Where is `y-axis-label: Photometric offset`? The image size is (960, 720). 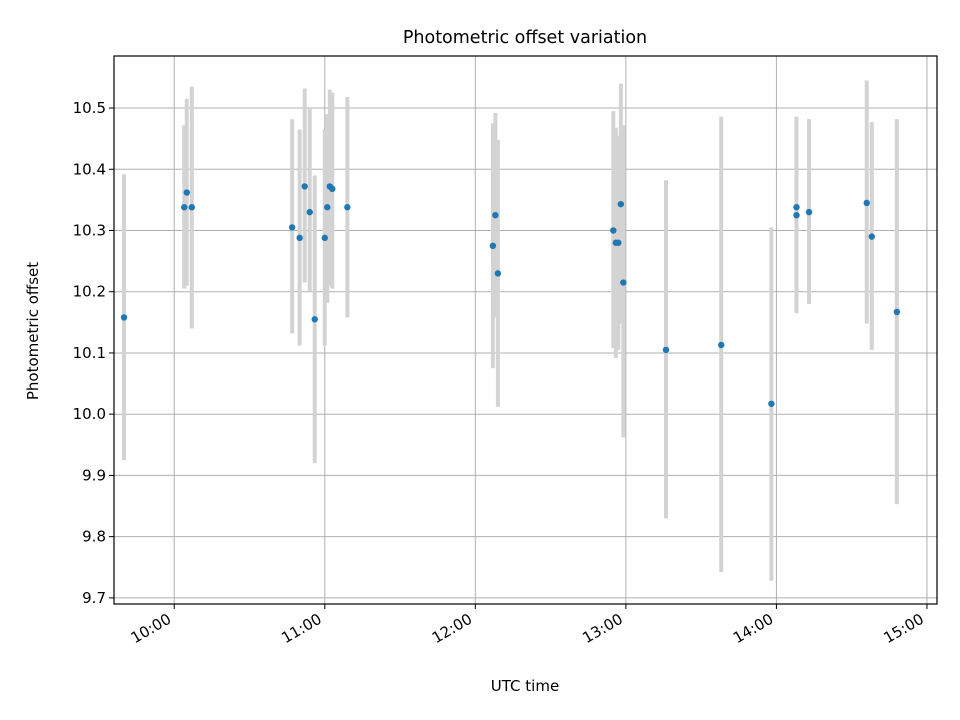 y-axis-label: Photometric offset is located at coordinates (33, 331).